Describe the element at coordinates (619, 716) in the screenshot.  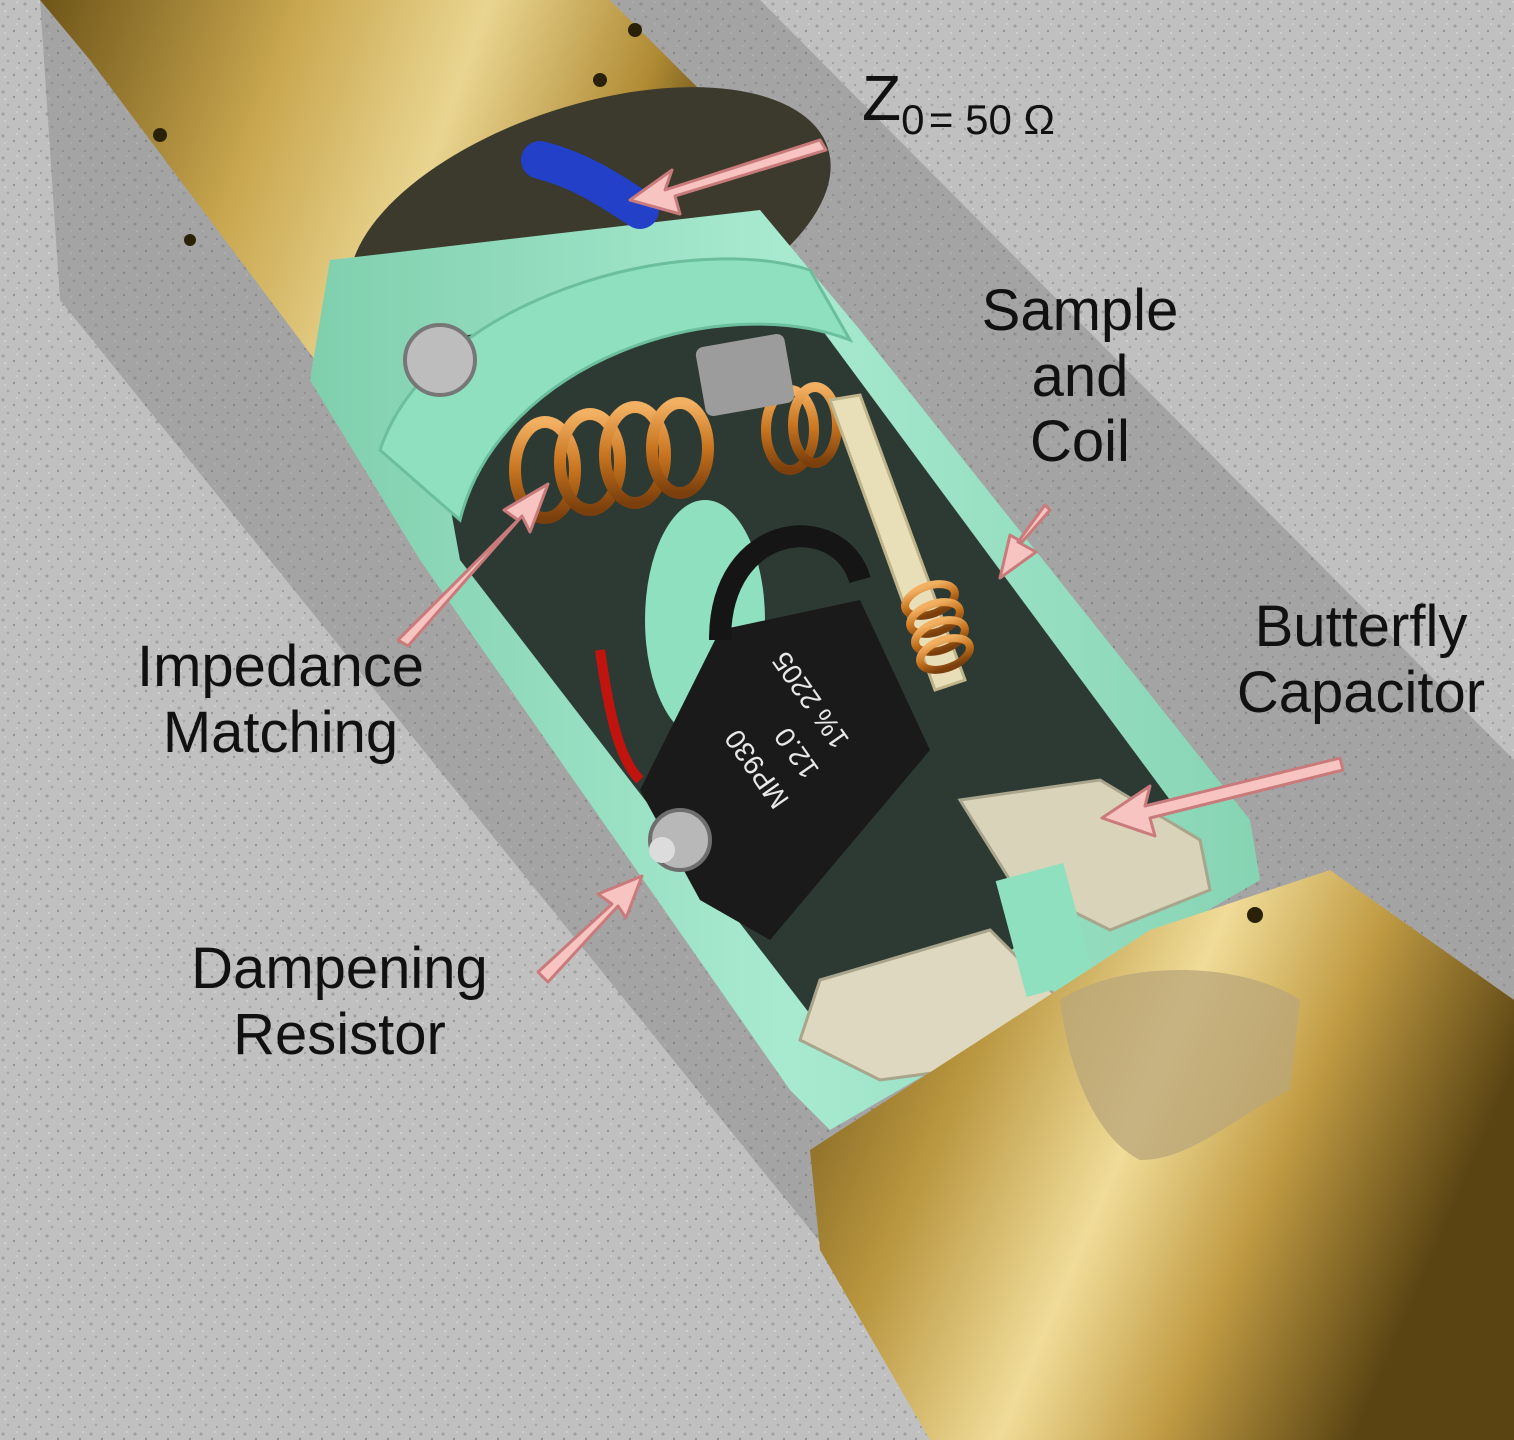
I see `red-wire` at that location.